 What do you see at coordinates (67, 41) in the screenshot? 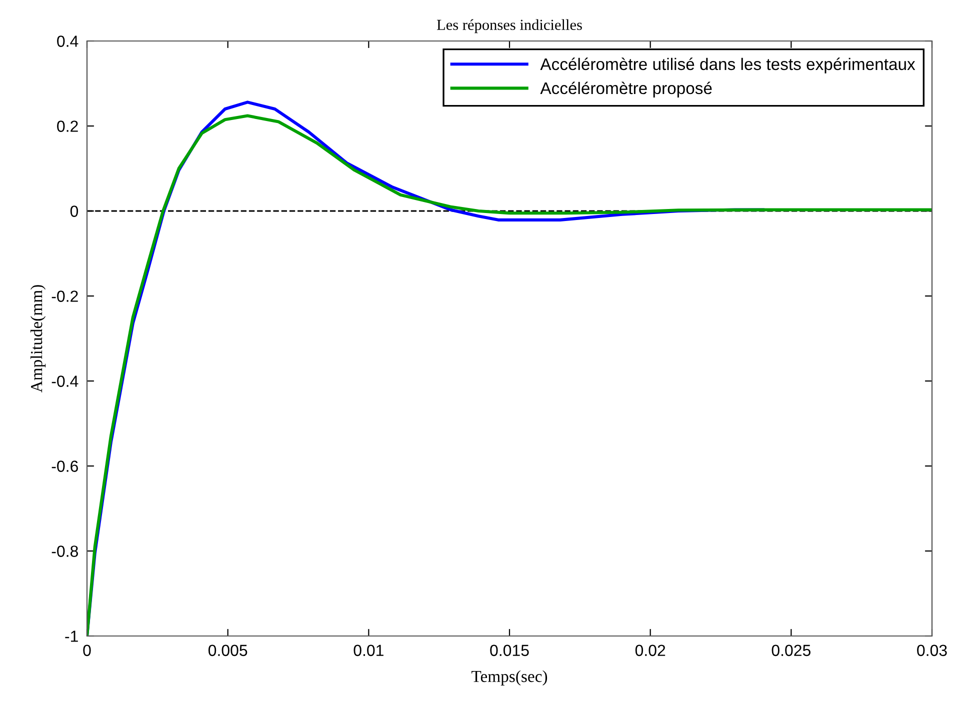
I see `y-tick-label: 0.4` at bounding box center [67, 41].